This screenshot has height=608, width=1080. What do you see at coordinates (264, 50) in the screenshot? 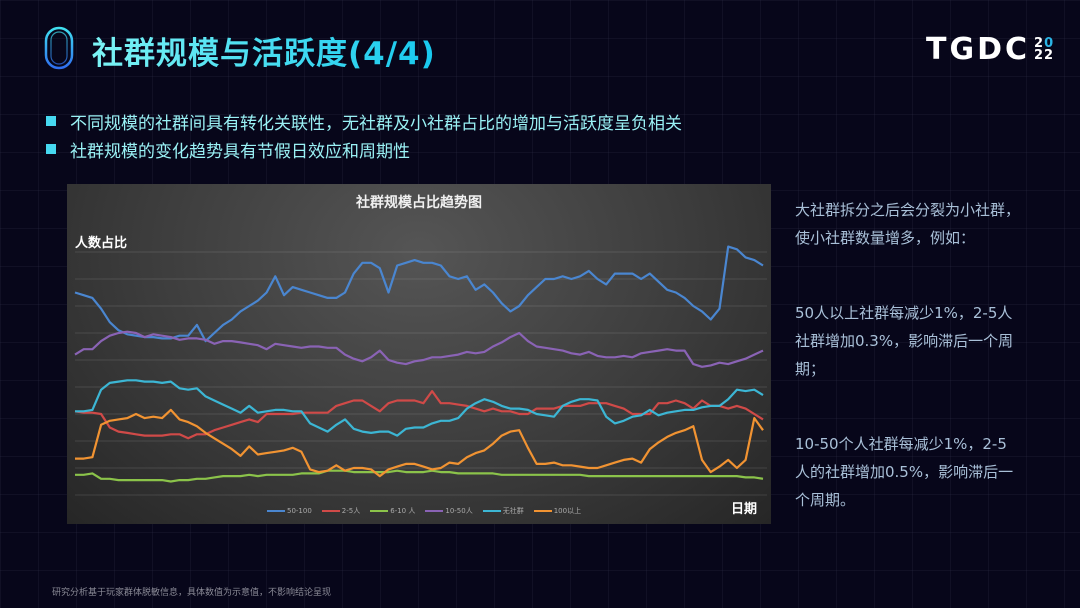
I see `page-title: 社群规模与活跃度(4/4)` at bounding box center [264, 50].